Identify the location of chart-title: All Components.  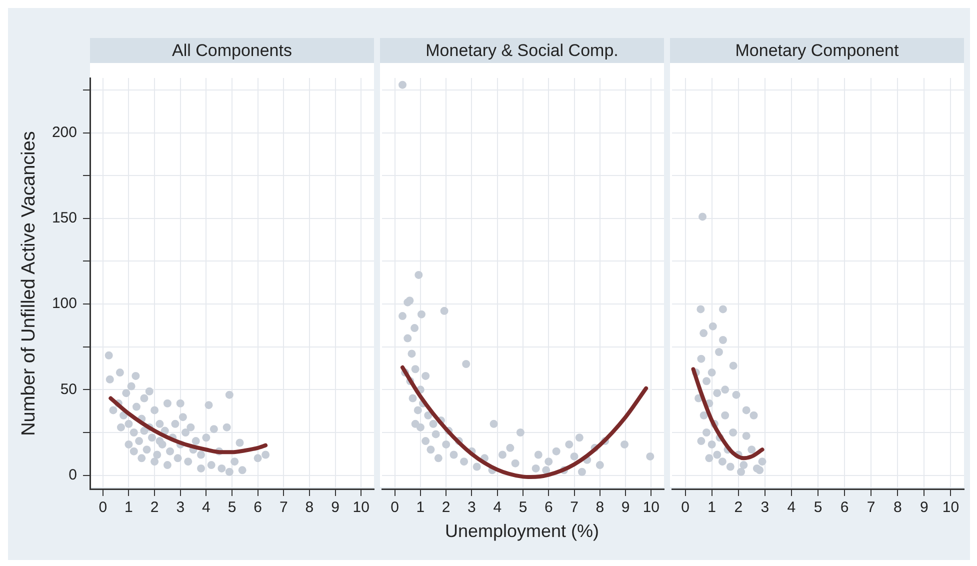
(232, 50).